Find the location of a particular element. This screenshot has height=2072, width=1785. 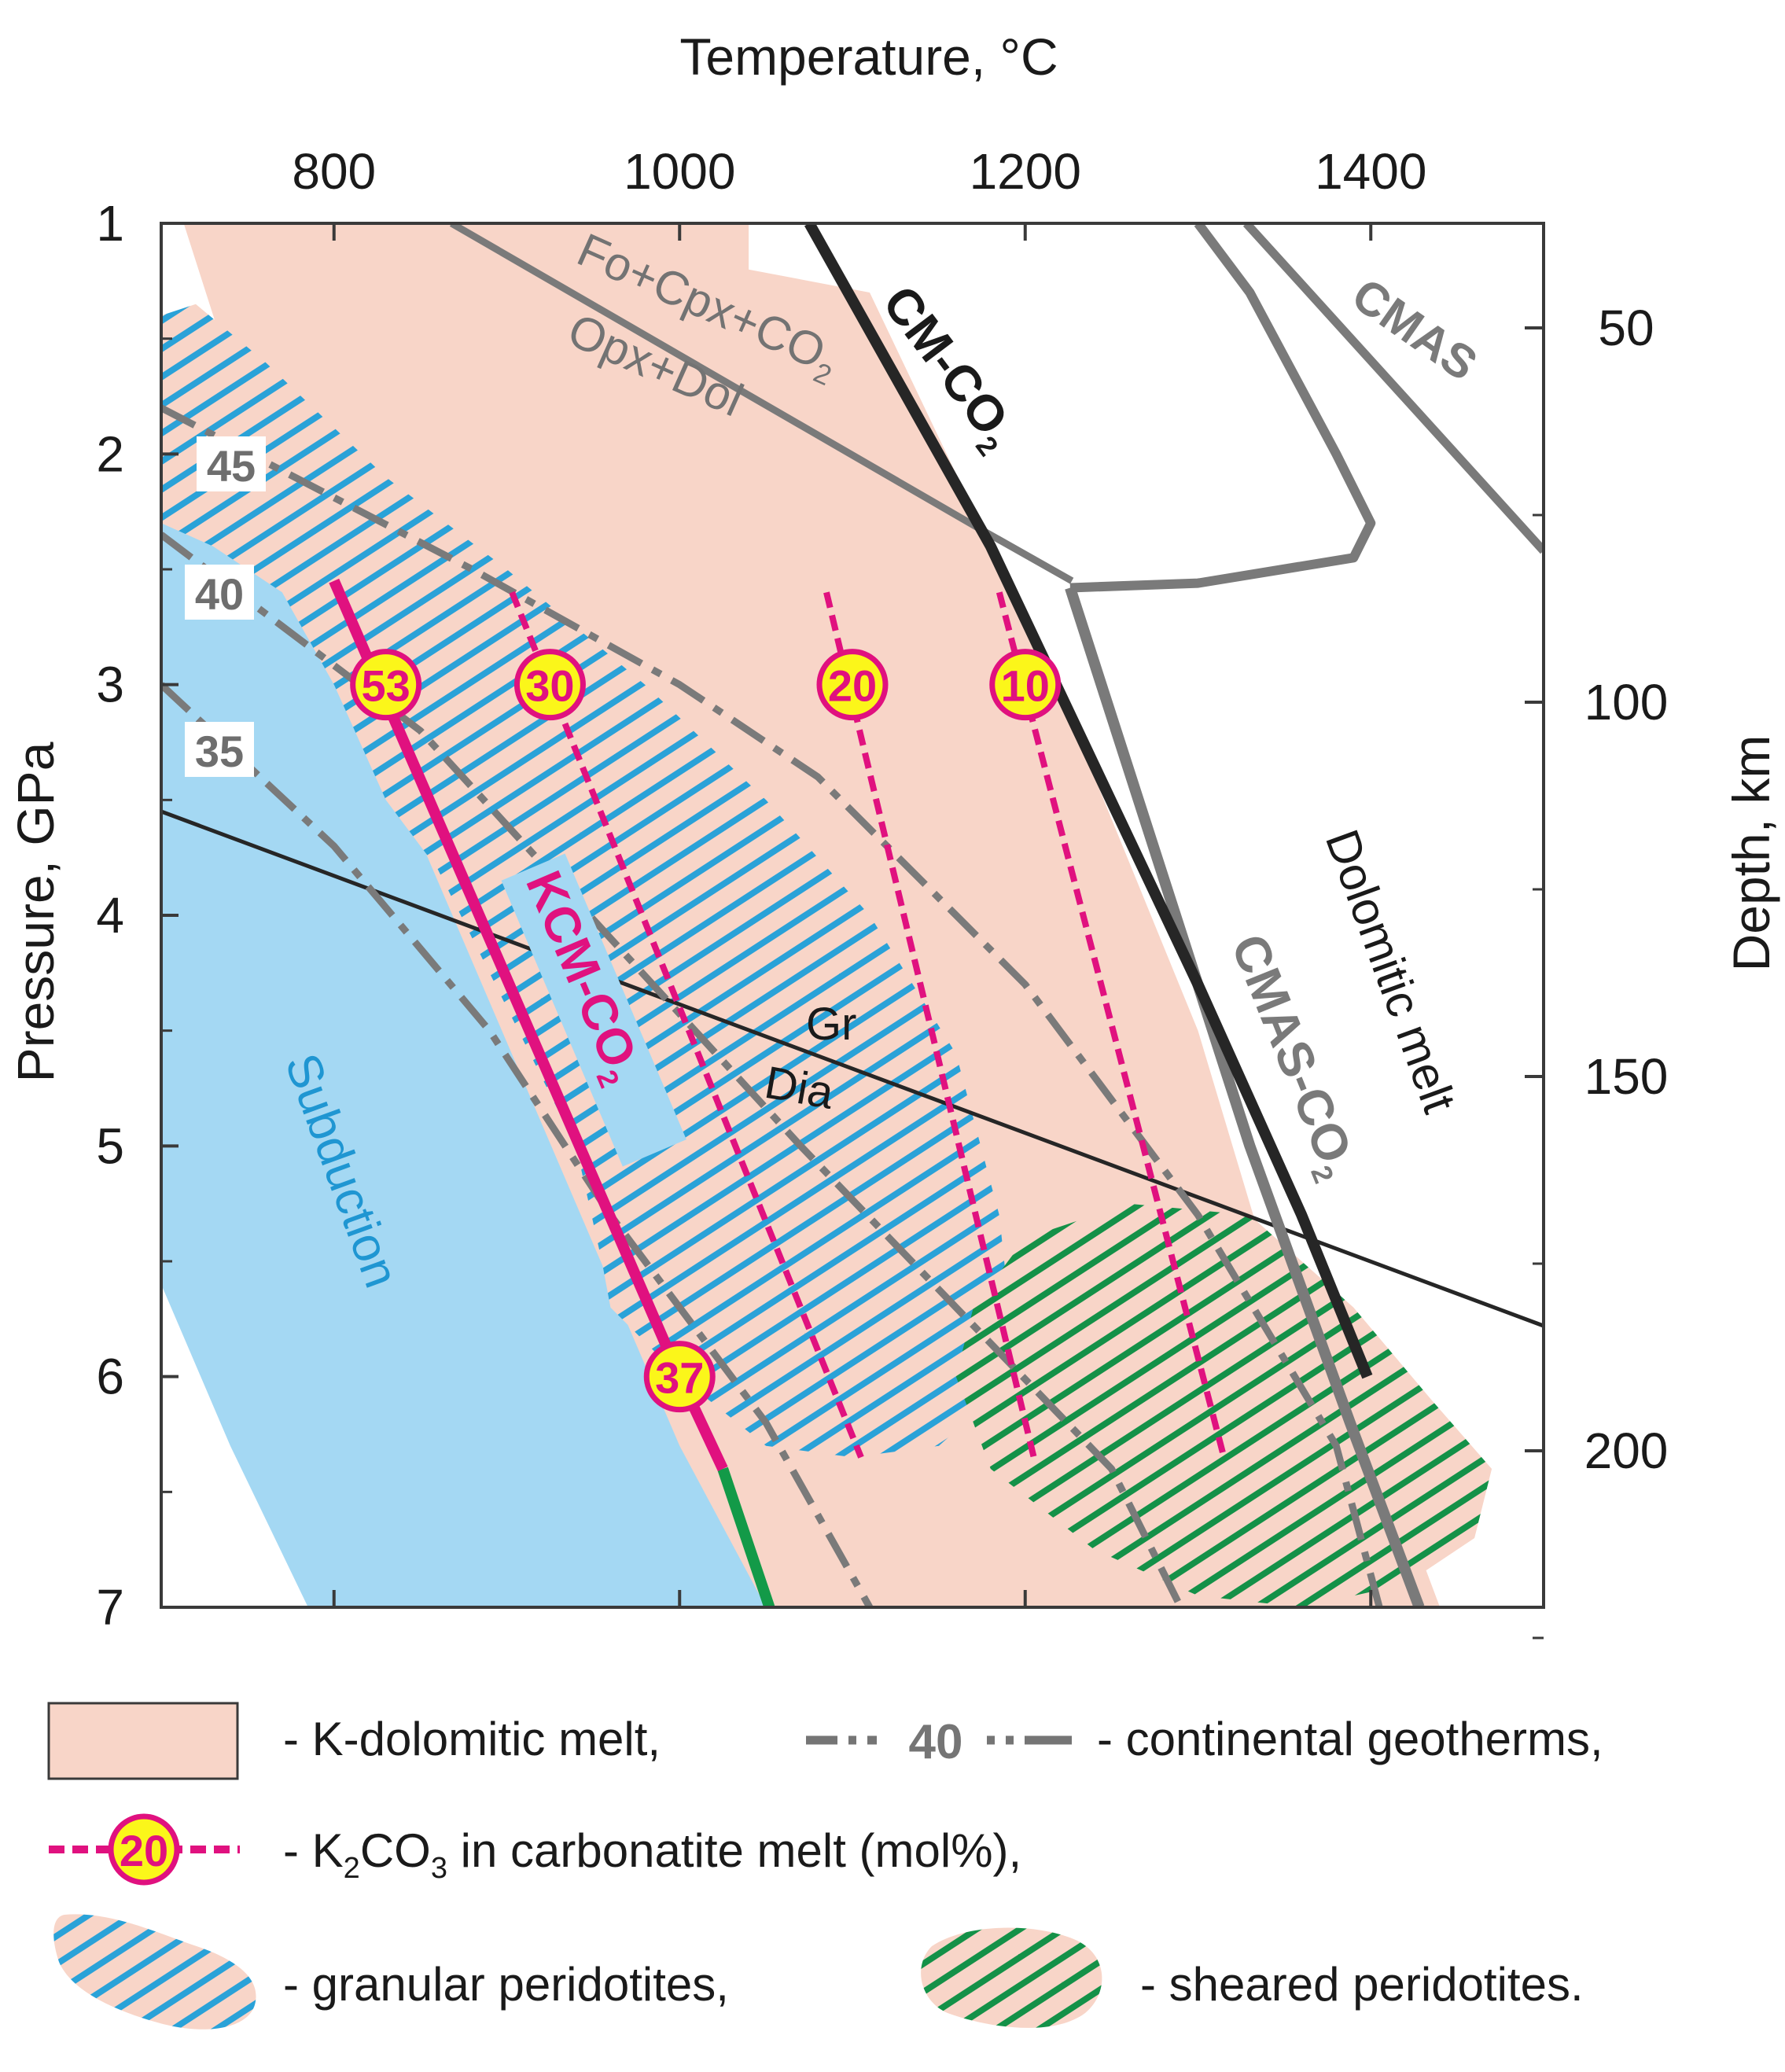

depth-tick-label: 50 is located at coordinates (1626, 328).